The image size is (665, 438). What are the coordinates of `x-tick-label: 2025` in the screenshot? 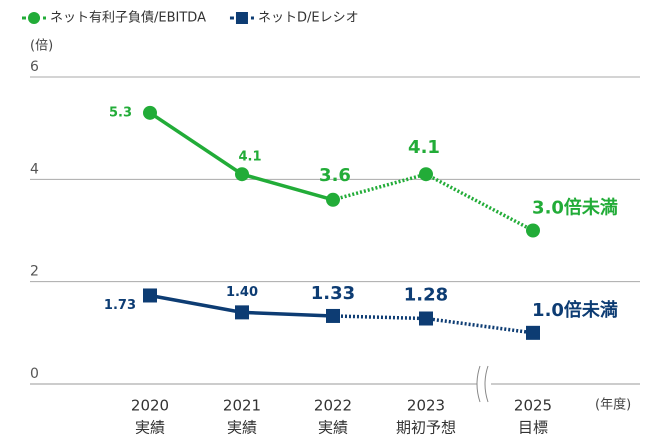 It's located at (533, 406).